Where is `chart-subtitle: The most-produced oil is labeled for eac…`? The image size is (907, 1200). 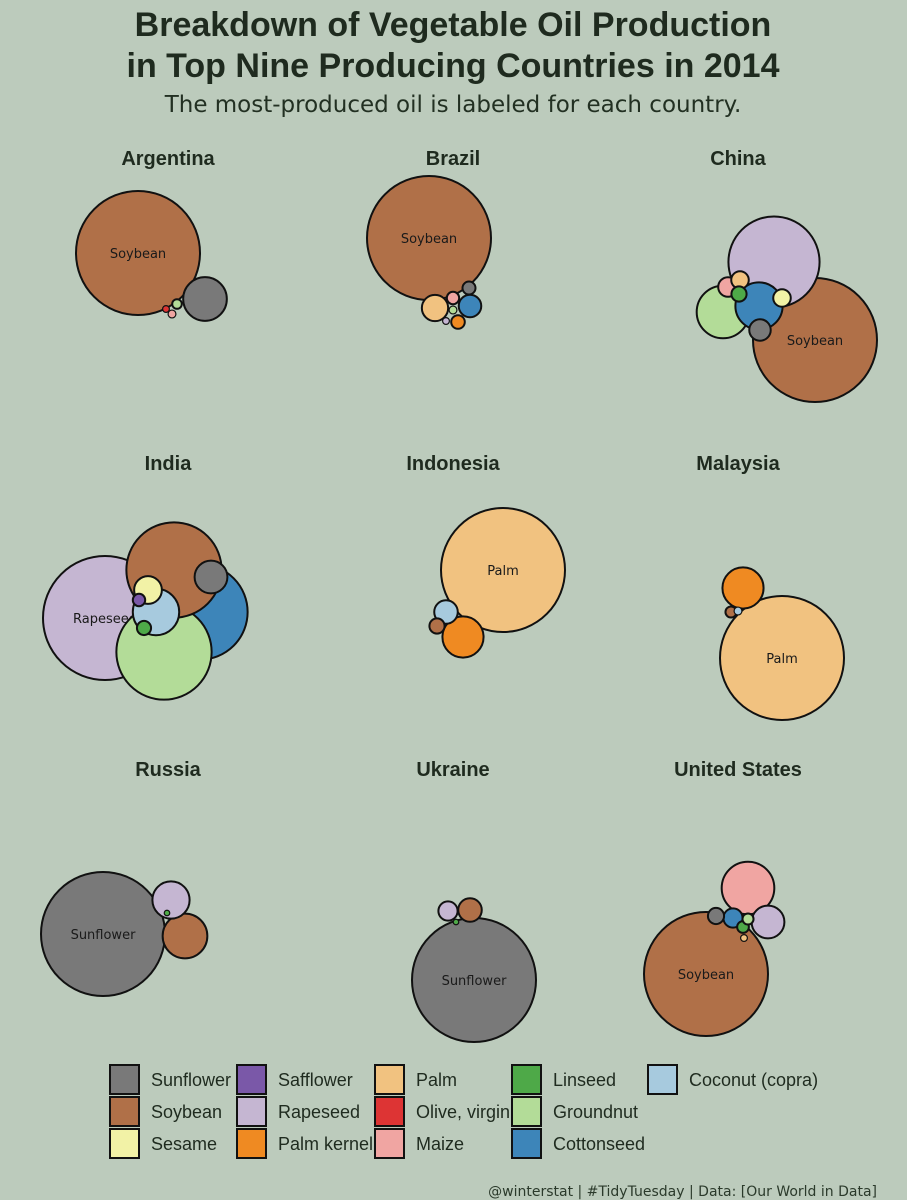 chart-subtitle: The most-produced oil is labeled for eac… is located at coordinates (453, 105).